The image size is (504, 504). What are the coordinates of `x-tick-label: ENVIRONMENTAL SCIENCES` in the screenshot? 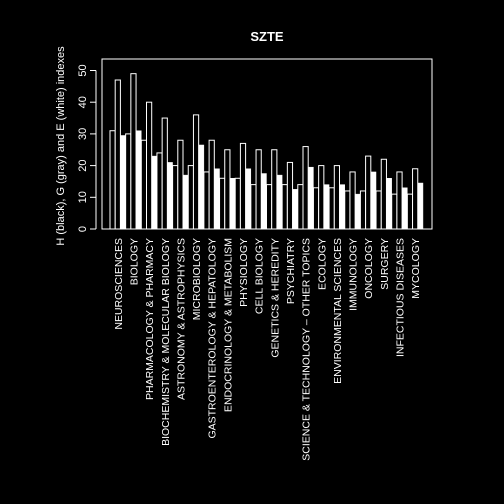 It's located at (338, 311).